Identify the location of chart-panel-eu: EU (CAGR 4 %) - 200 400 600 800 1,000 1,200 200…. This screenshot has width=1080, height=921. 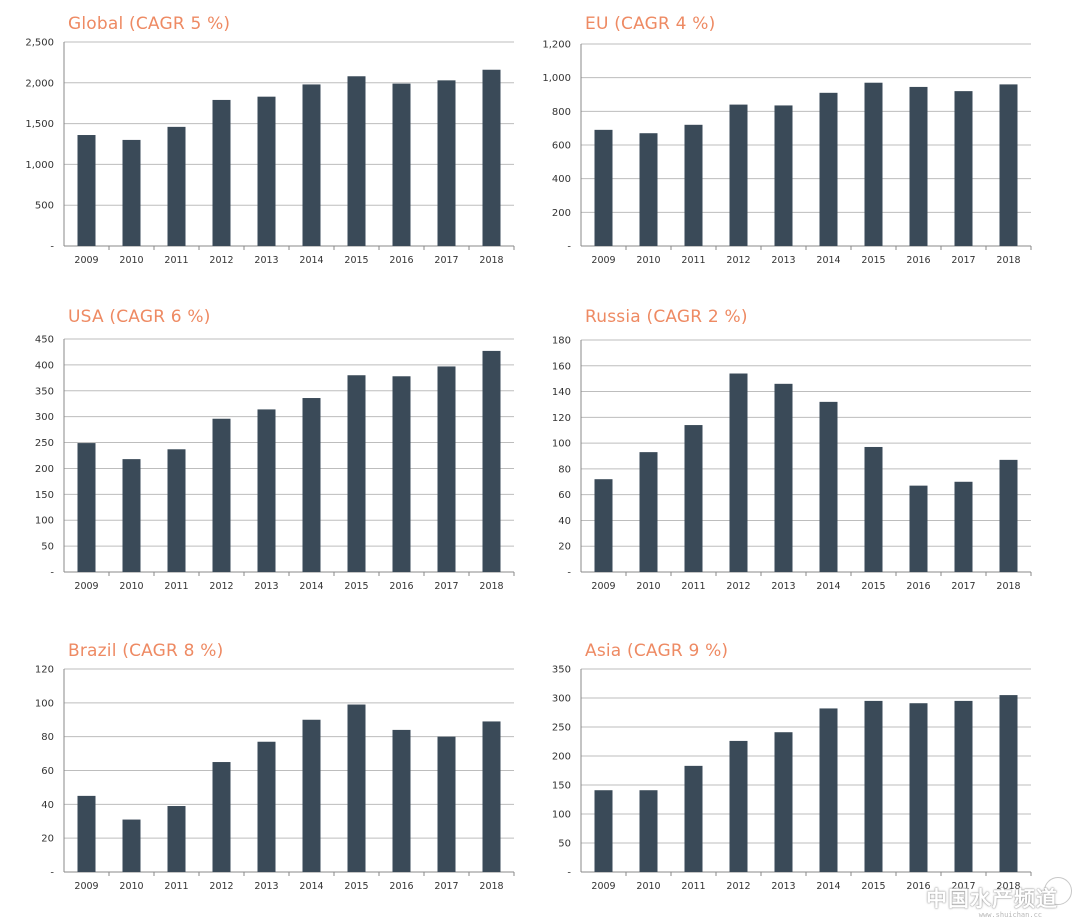
(793, 147).